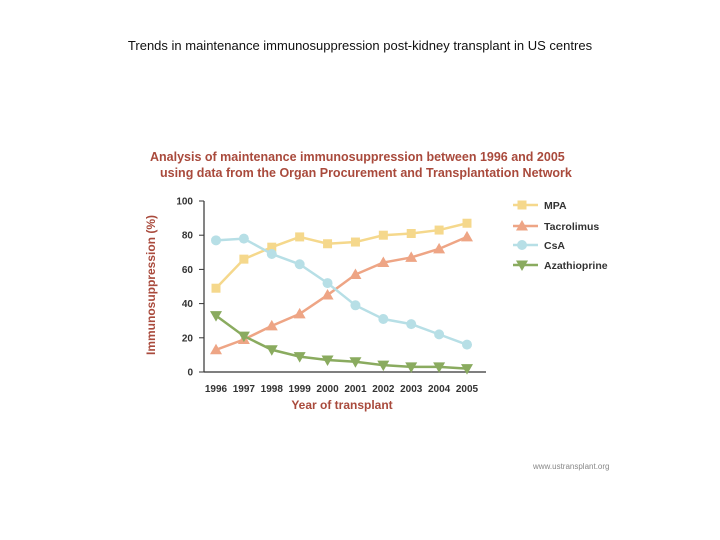  I want to click on x-tick-label: 2002, so click(383, 389).